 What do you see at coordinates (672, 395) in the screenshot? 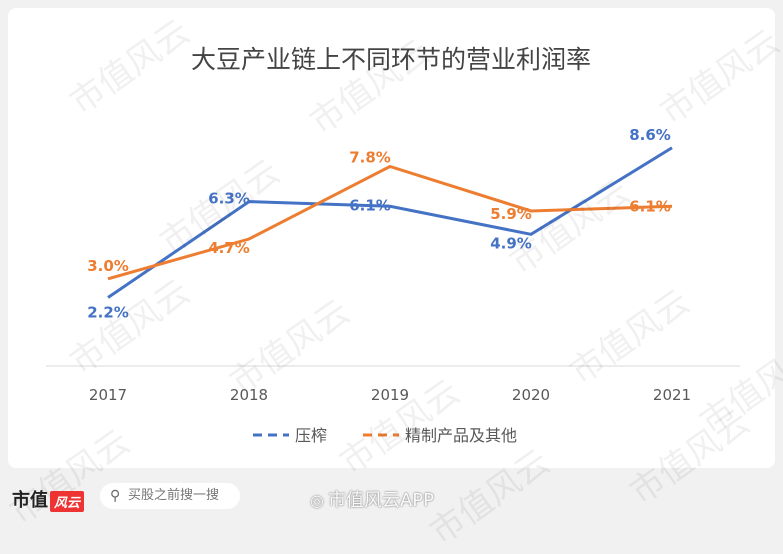
I see `x-tick-label: 2021` at bounding box center [672, 395].